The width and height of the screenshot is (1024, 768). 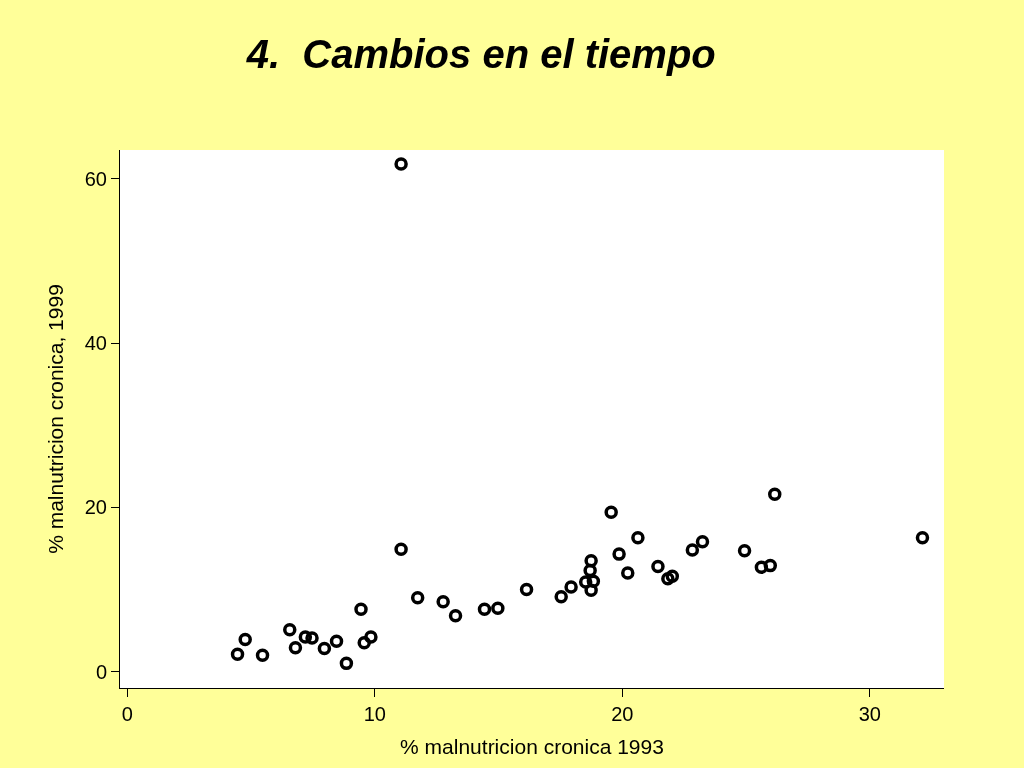 What do you see at coordinates (95, 178) in the screenshot?
I see `y-tick-label: 60` at bounding box center [95, 178].